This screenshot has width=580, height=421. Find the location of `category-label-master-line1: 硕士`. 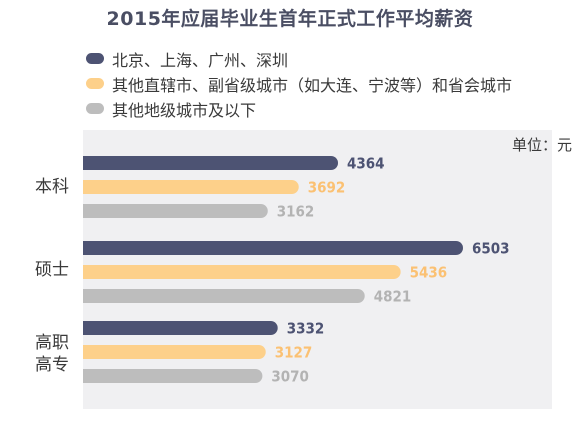

category-label-master-line1: 硕士 is located at coordinates (52, 270).